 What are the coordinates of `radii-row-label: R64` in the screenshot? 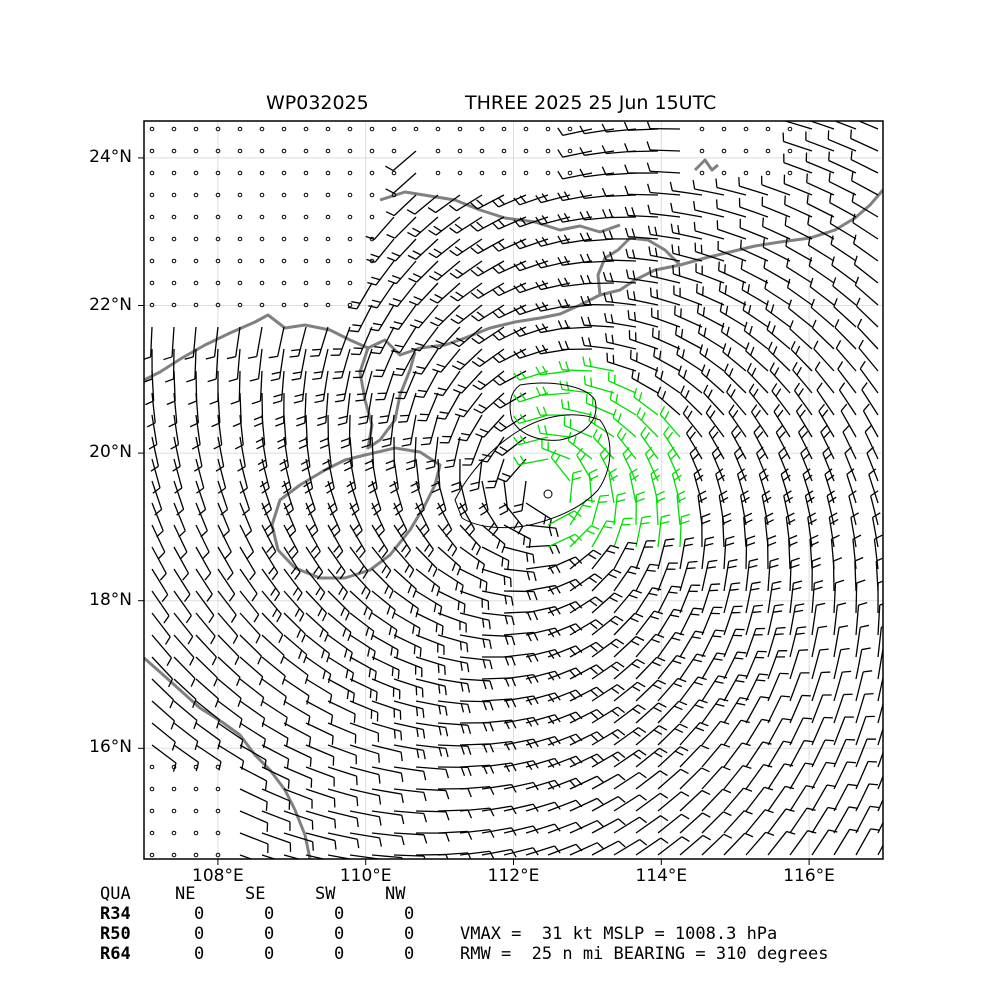 It's located at (115, 954).